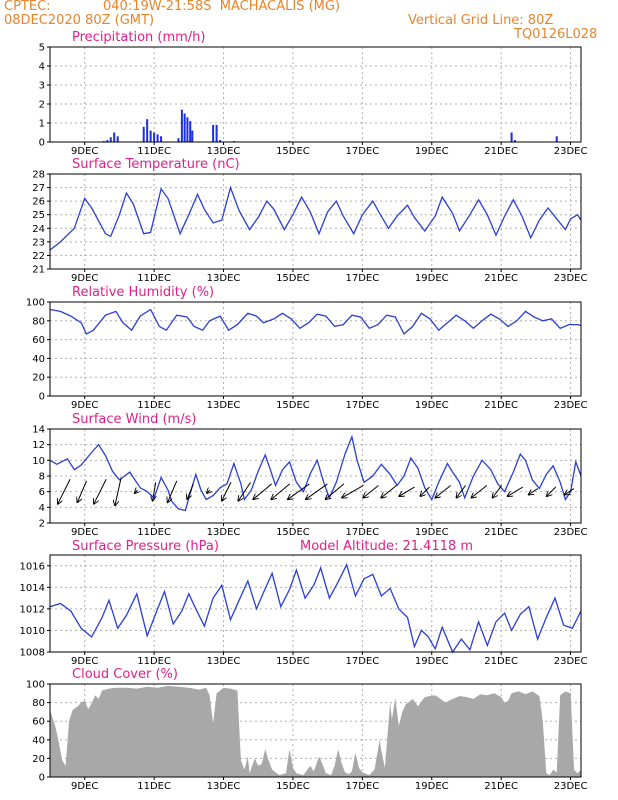 Image resolution: width=618 pixels, height=800 pixels. What do you see at coordinates (221, 7) in the screenshot?
I see `header-location: 040:19W-21:58S MACHACALIS (MG)` at bounding box center [221, 7].